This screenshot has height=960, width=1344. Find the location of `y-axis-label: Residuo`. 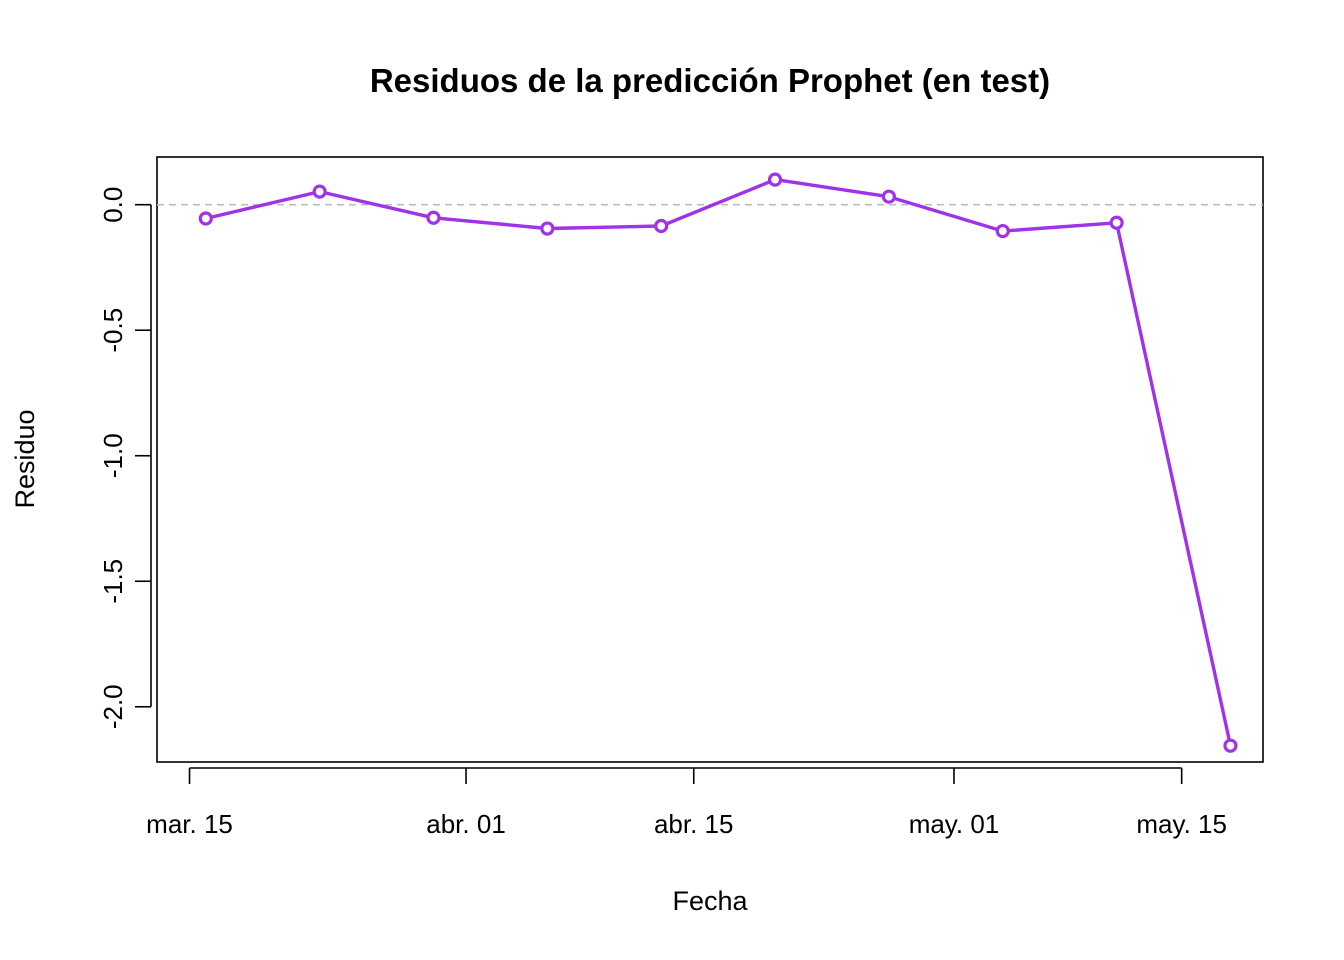

y-axis-label: Residuo is located at coordinates (25, 458).